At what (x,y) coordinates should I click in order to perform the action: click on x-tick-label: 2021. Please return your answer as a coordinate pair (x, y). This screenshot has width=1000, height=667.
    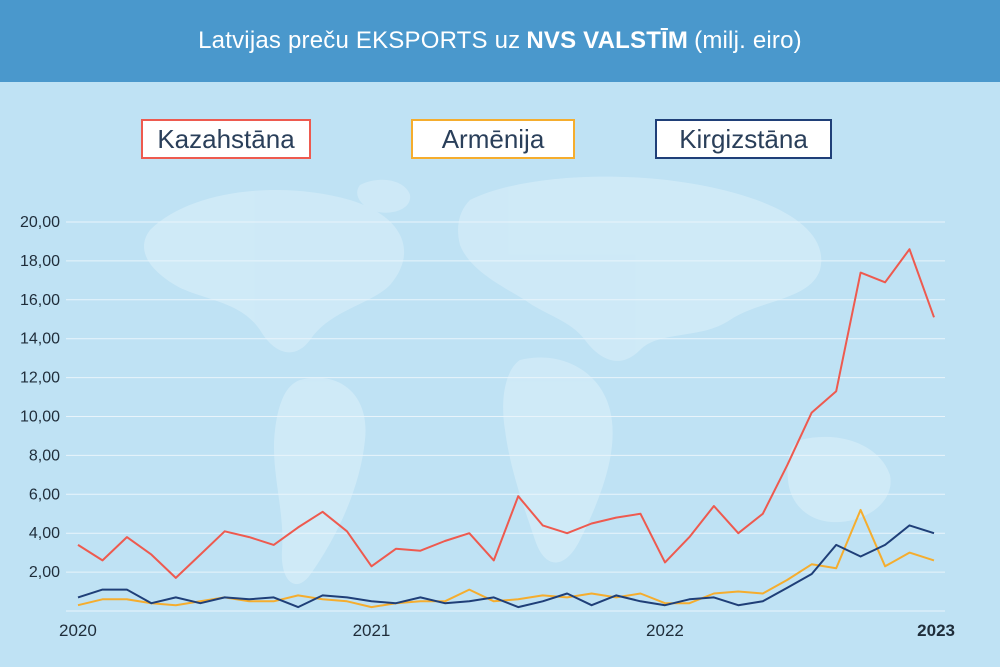
    Looking at the image, I should click on (372, 630).